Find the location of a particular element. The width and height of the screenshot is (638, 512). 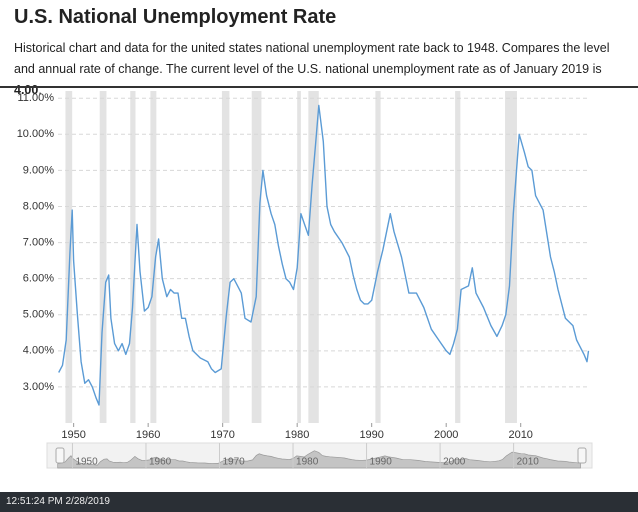

y-tick-label: 5.00% is located at coordinates (38, 315).